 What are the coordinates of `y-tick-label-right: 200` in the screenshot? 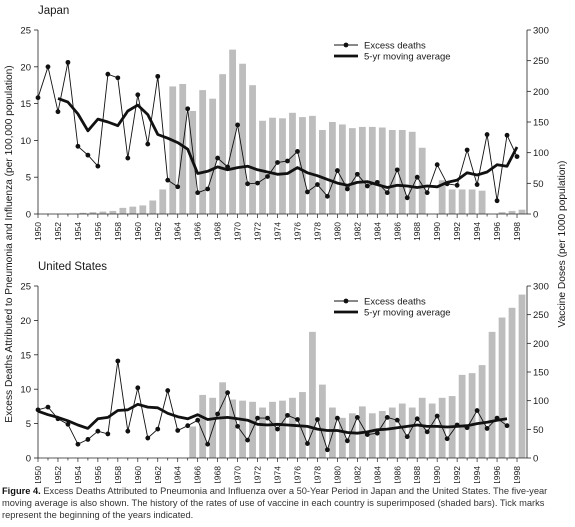 It's located at (541, 344).